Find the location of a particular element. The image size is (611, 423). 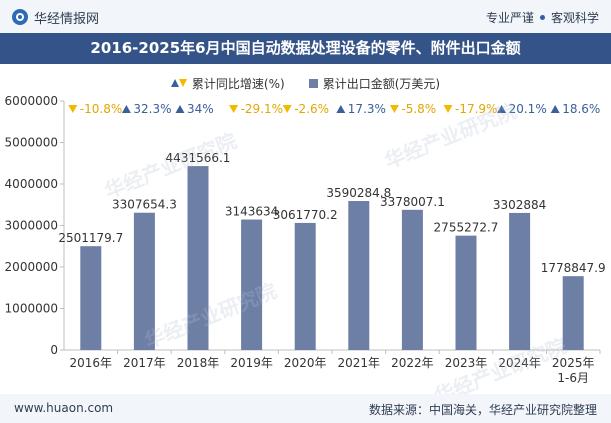

growth-label: 32.3% is located at coordinates (152, 109).